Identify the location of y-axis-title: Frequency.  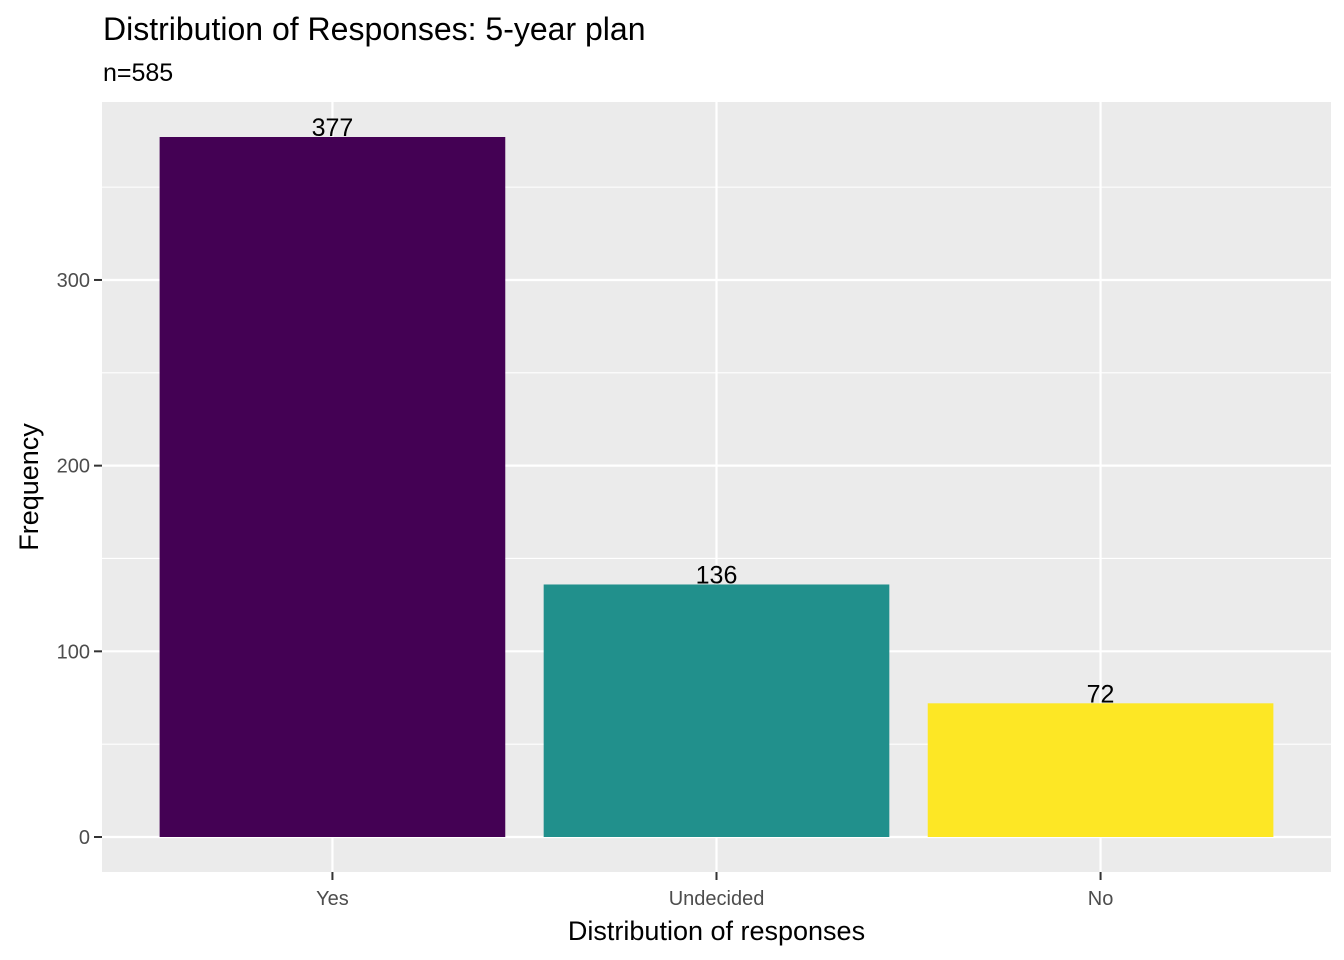
(29, 487).